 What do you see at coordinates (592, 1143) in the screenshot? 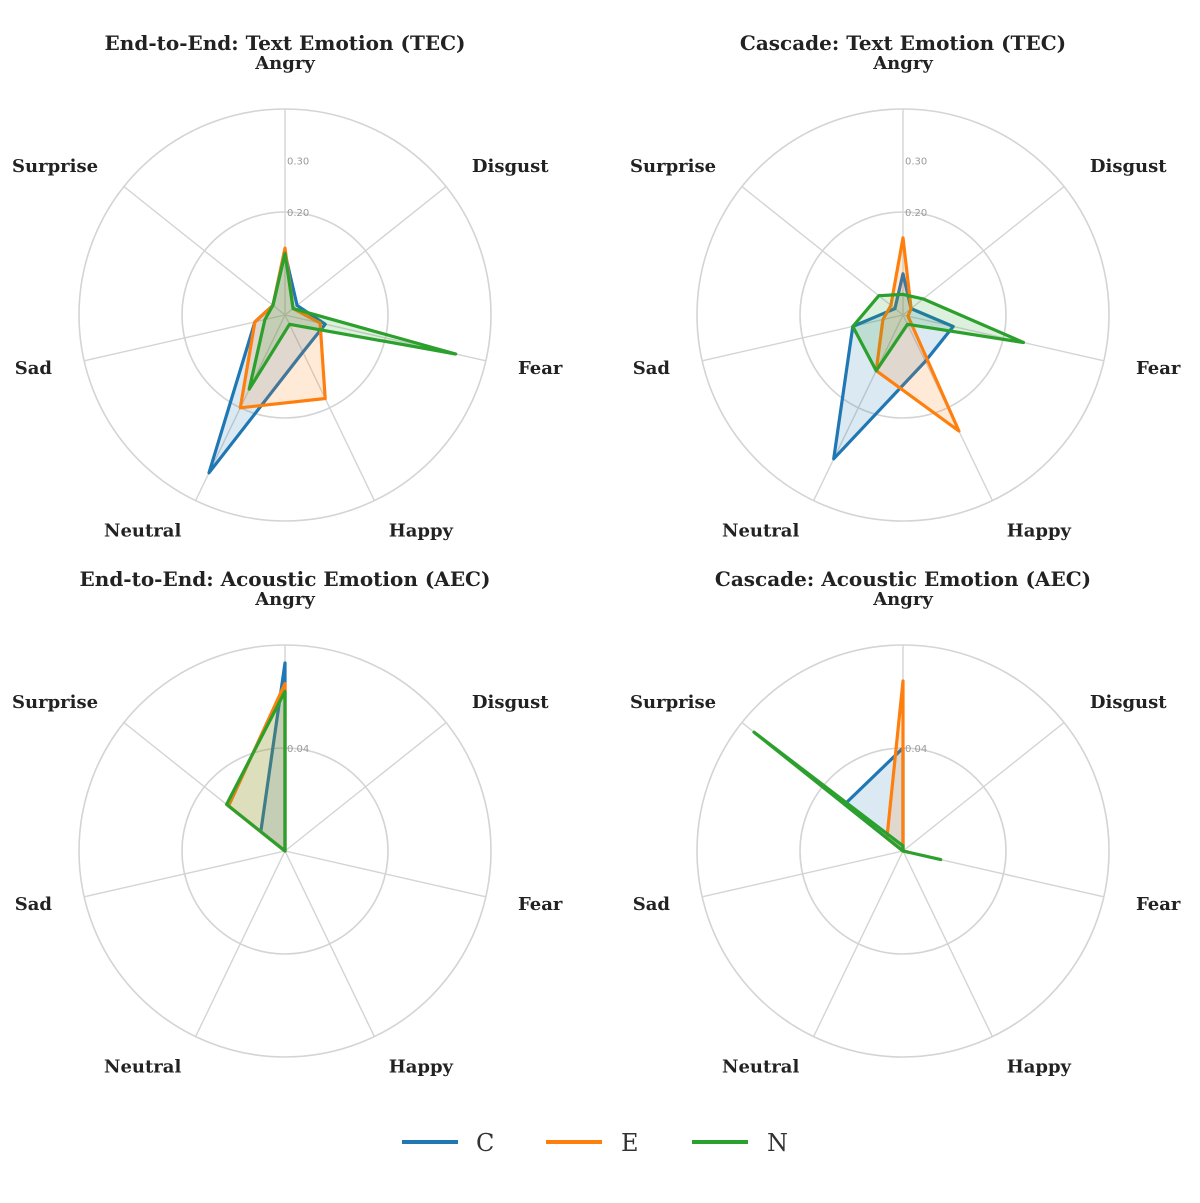
I see `legend-item-e: E` at bounding box center [592, 1143].